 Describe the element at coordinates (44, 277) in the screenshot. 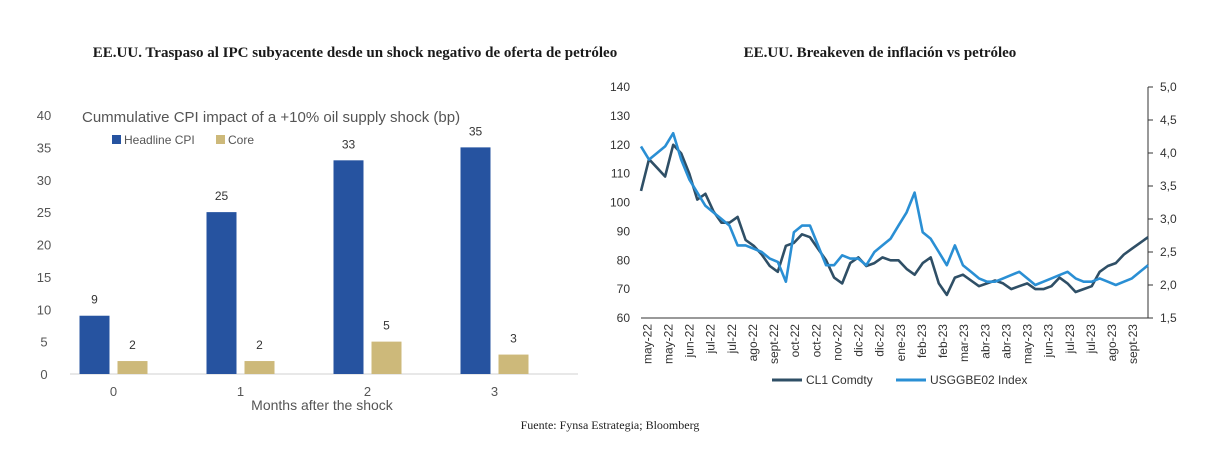

I see `bar-y-tick-label: 15` at that location.